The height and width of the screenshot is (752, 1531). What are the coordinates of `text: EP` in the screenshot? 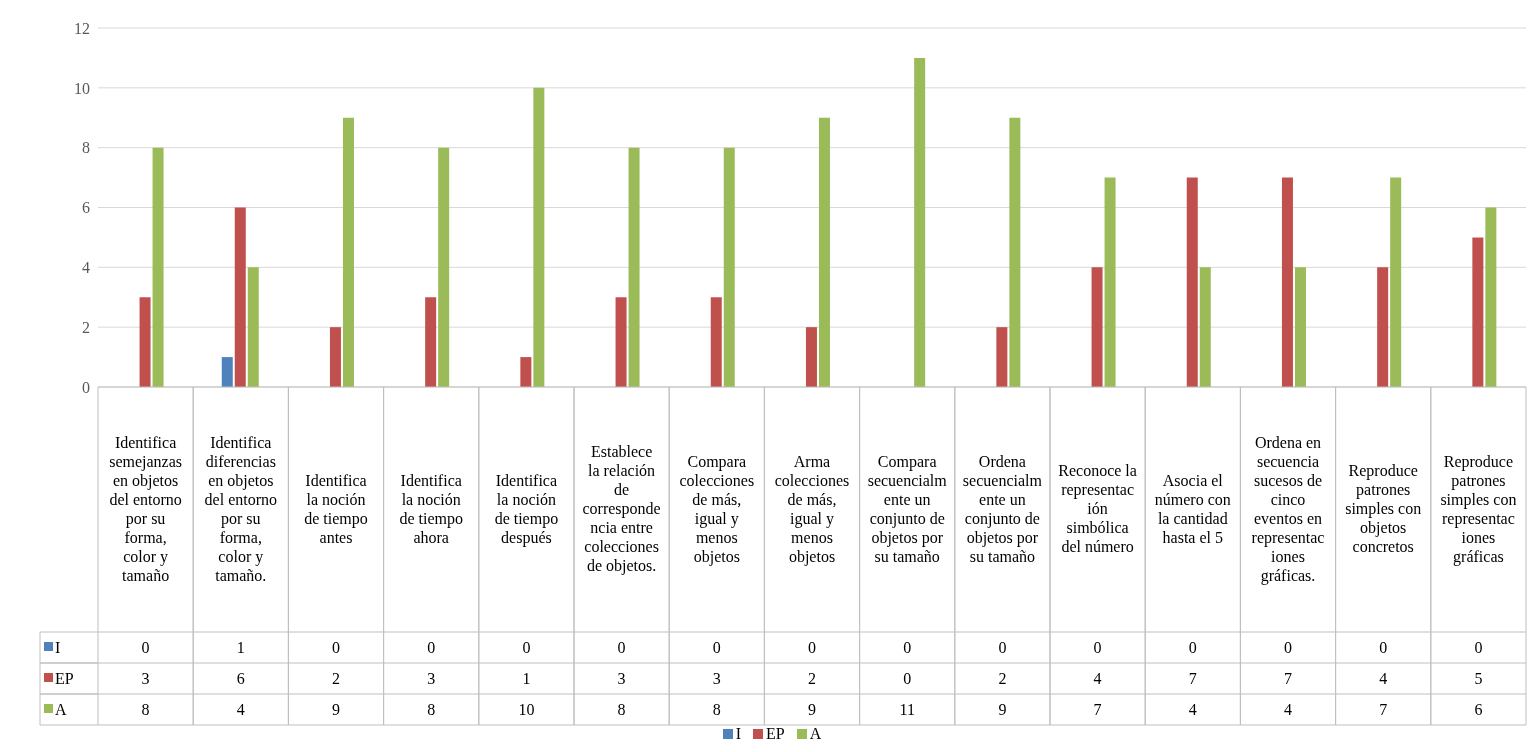 It's located at (775, 733).